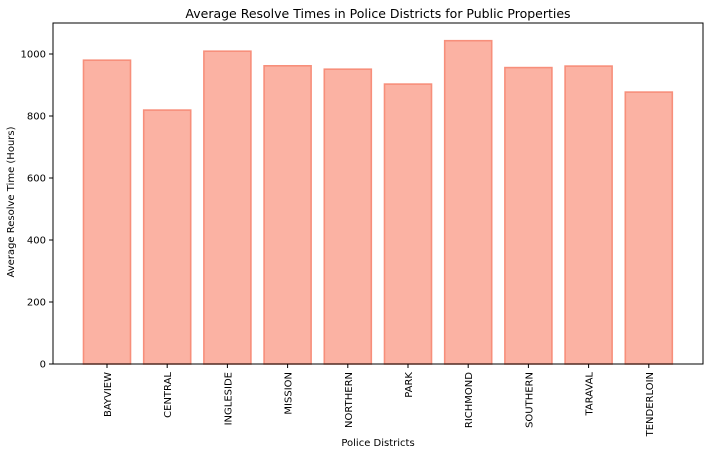 This screenshot has height=456, width=712. What do you see at coordinates (168, 395) in the screenshot?
I see `x-tick-label-central: CENTRAL` at bounding box center [168, 395].